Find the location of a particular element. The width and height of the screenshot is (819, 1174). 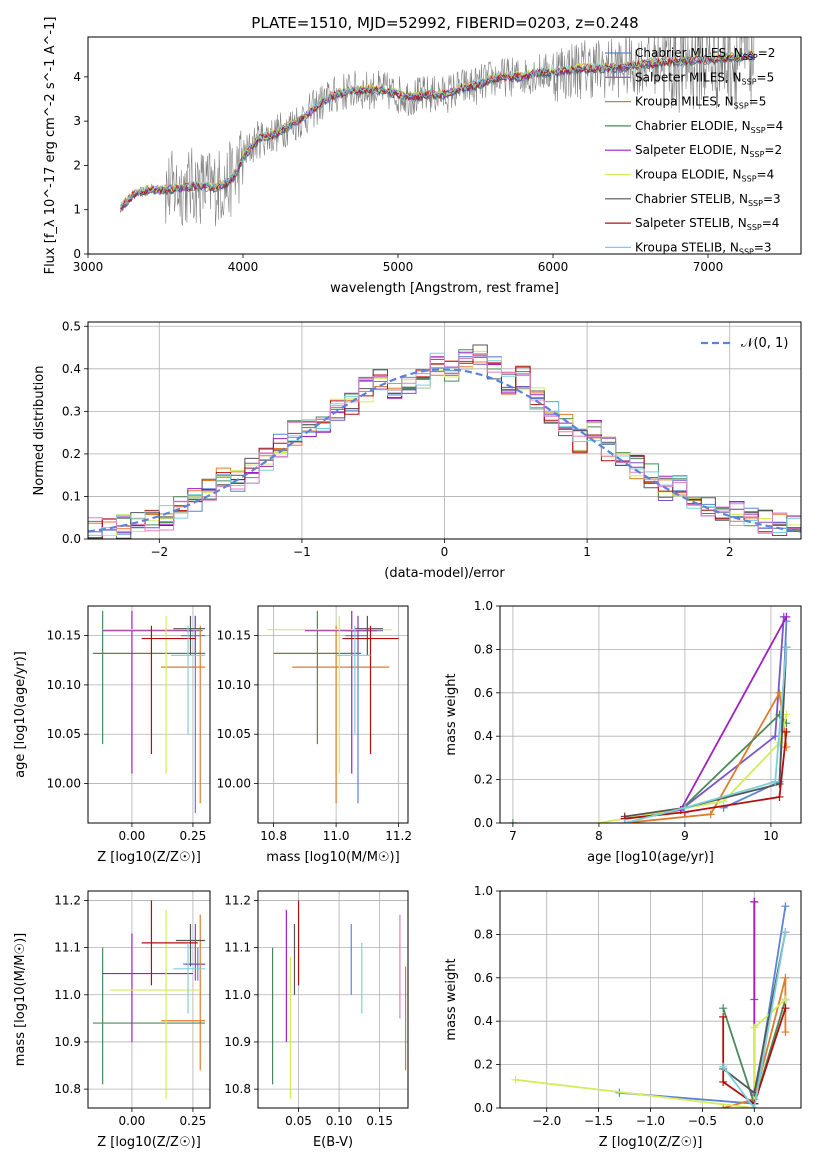

y-axis-label: mass [log10(M/M☉)] is located at coordinates (20, 999).